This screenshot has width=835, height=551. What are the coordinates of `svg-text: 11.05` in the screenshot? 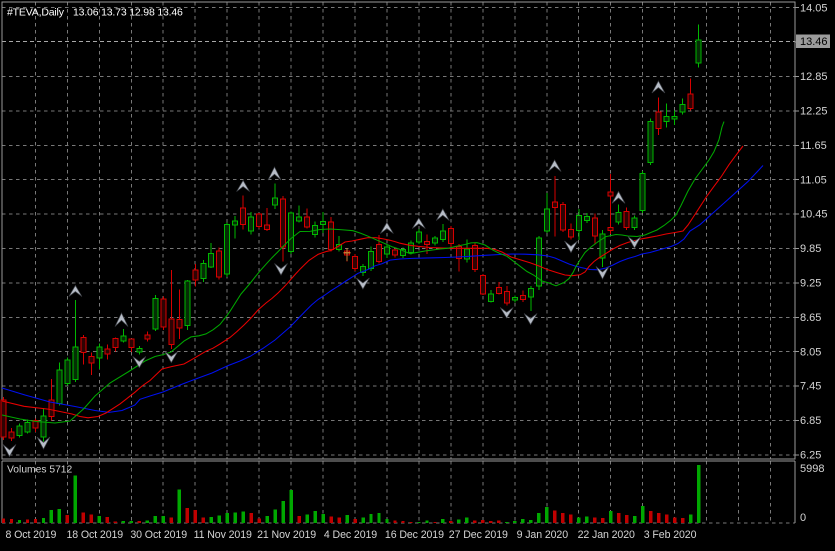 It's located at (813, 180).